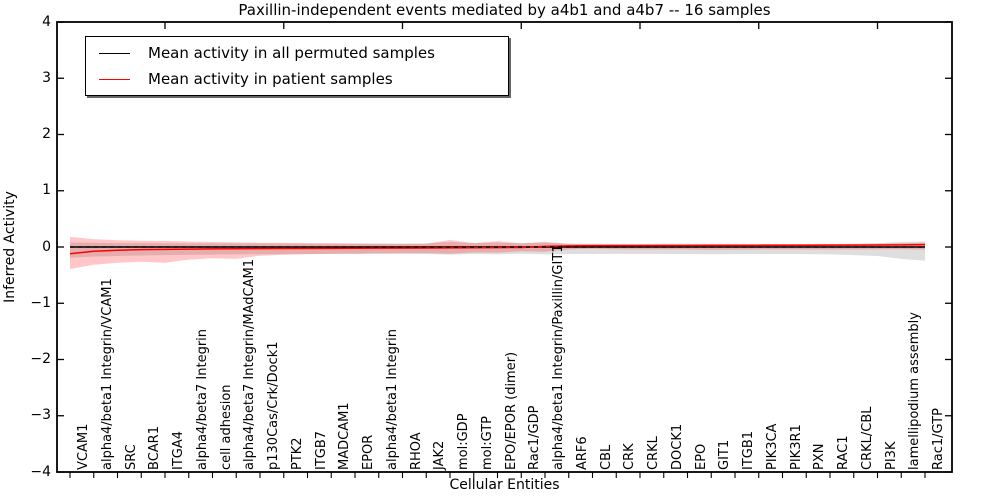 The width and height of the screenshot is (1000, 500). Describe the element at coordinates (487, 443) in the screenshot. I see `x-tick-label: mol:GTP` at that location.